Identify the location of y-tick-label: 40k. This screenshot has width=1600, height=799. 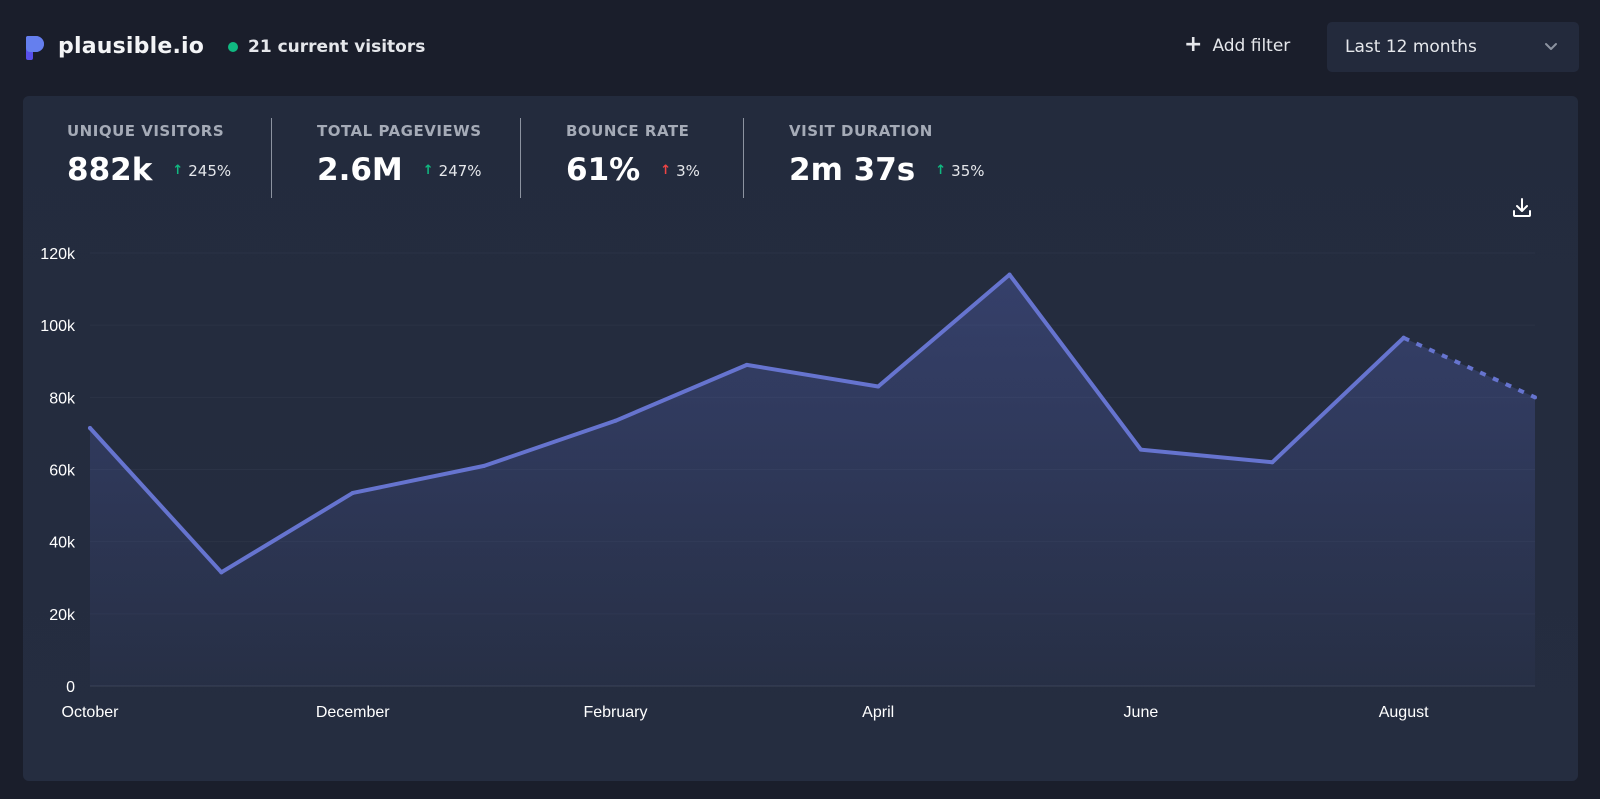
(62, 543).